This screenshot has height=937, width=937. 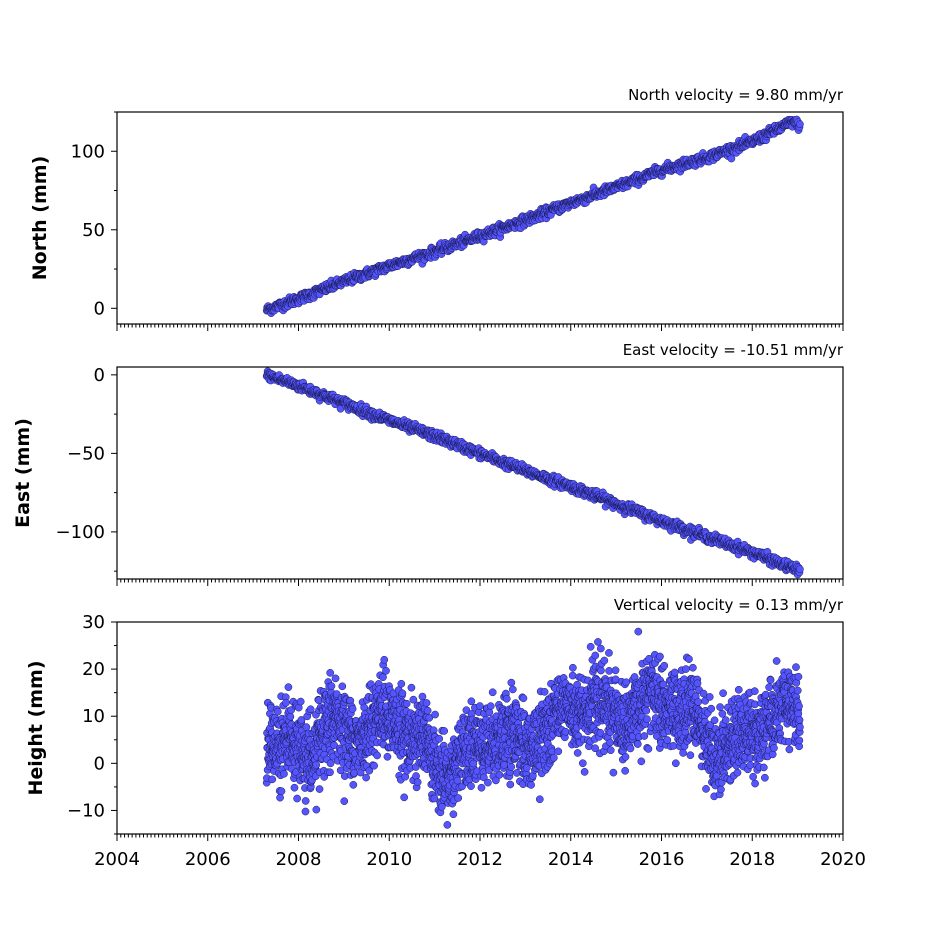 I want to click on title-height: Vertical velocity = 0.13 mm/yr, so click(x=729, y=605).